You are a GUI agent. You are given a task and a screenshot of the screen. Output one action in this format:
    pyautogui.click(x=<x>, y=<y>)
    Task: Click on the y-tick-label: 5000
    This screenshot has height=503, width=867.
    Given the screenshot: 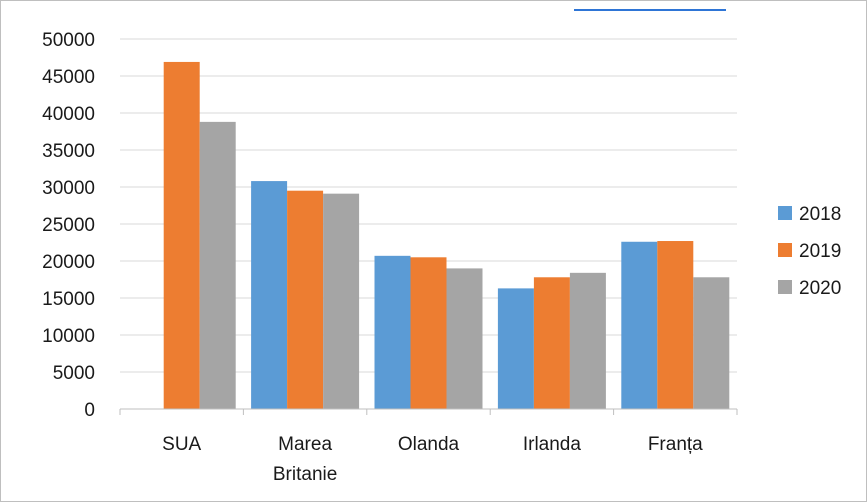 What is the action you would take?
    pyautogui.click(x=74, y=373)
    